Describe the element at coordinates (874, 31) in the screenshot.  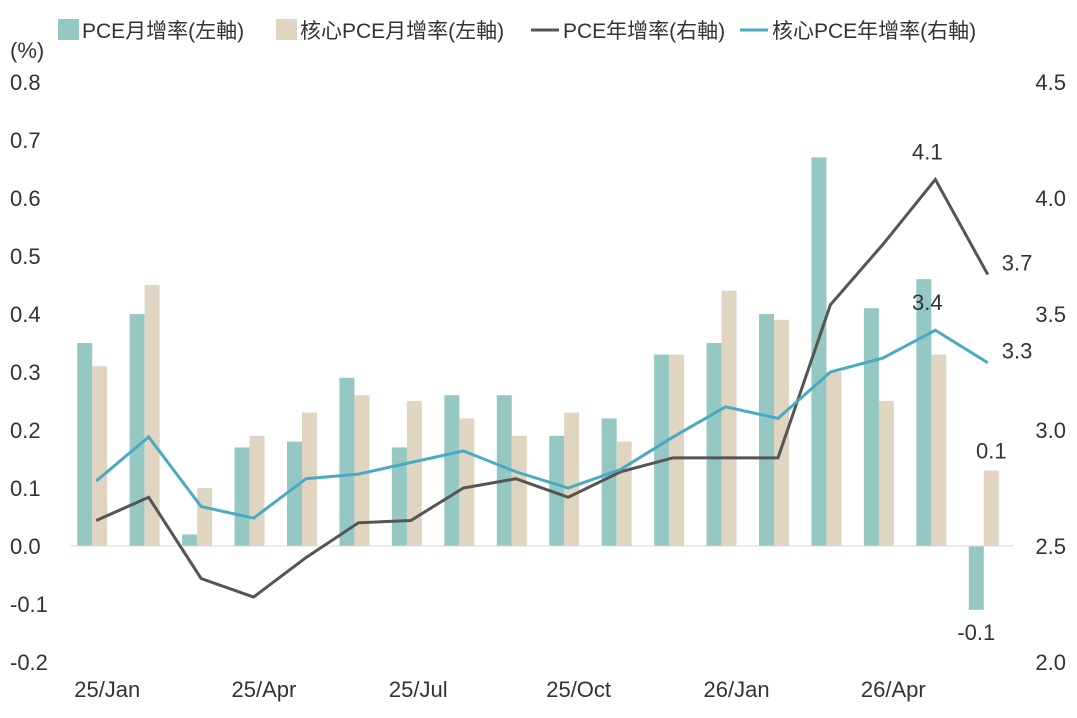
I see `legend-label-3: 核心PCE年增率(右軸)` at that location.